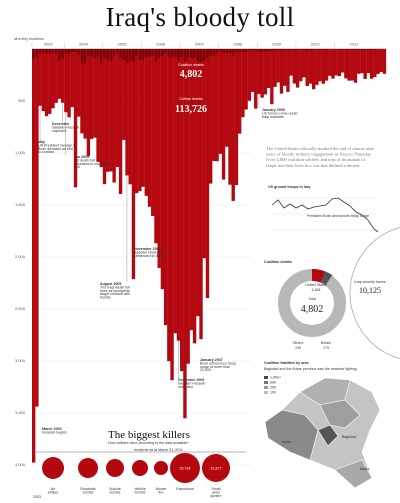 The height and width of the screenshot is (503, 400). What do you see at coordinates (49, 44) in the screenshot?
I see `year-label: 2003` at bounding box center [49, 44].